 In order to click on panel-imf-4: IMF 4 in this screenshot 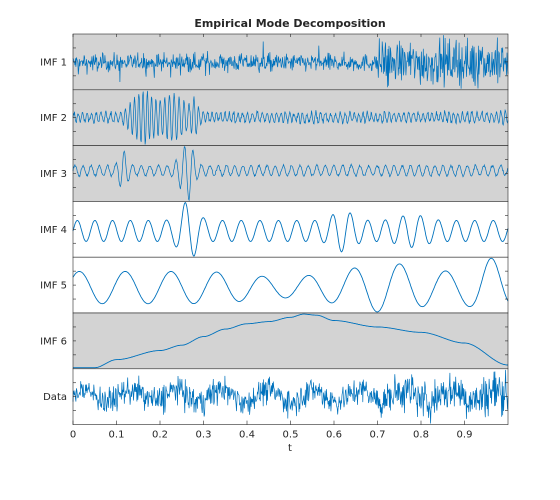, I will do `click(274, 229)`.